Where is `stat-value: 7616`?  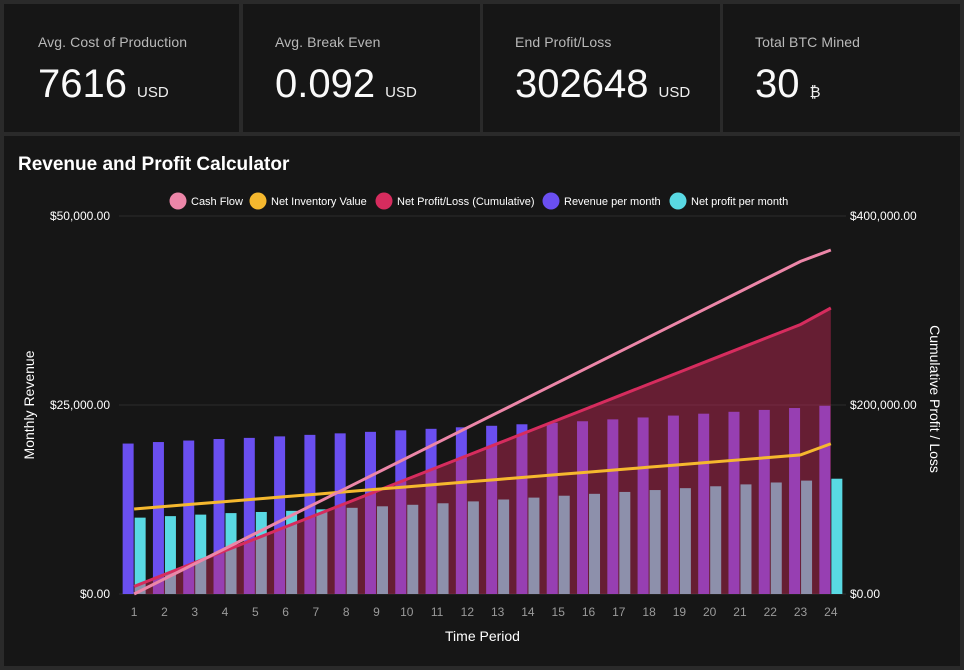
stat-value: 7616 is located at coordinates (82, 84).